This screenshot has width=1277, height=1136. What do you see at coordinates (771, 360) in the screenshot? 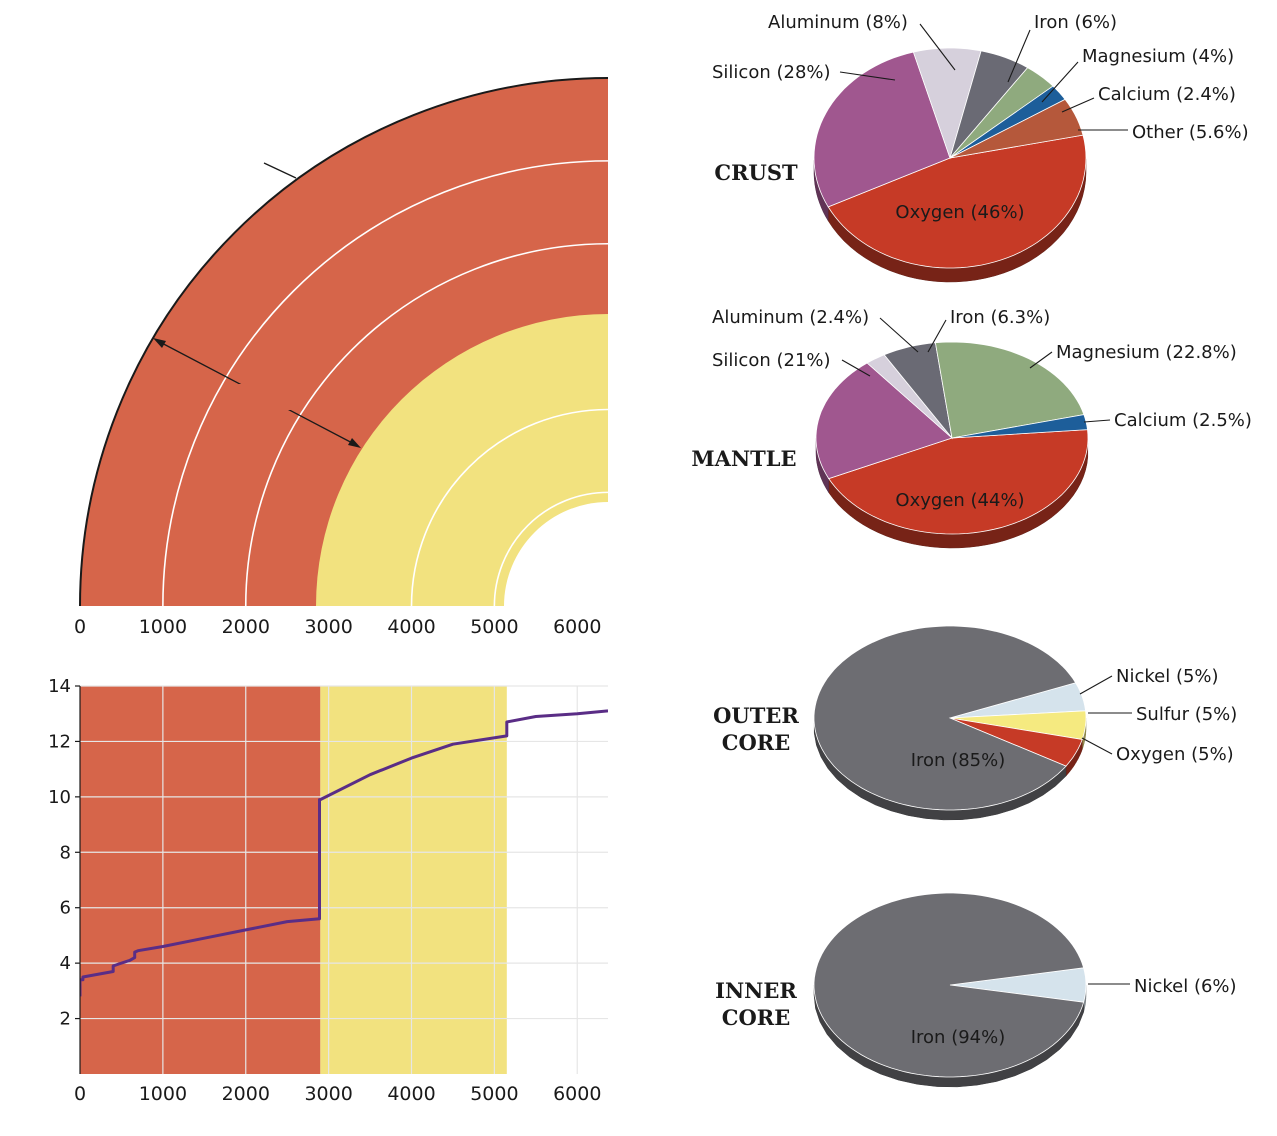
I see `pie-slice-label: Silicon (21%)` at bounding box center [771, 360].